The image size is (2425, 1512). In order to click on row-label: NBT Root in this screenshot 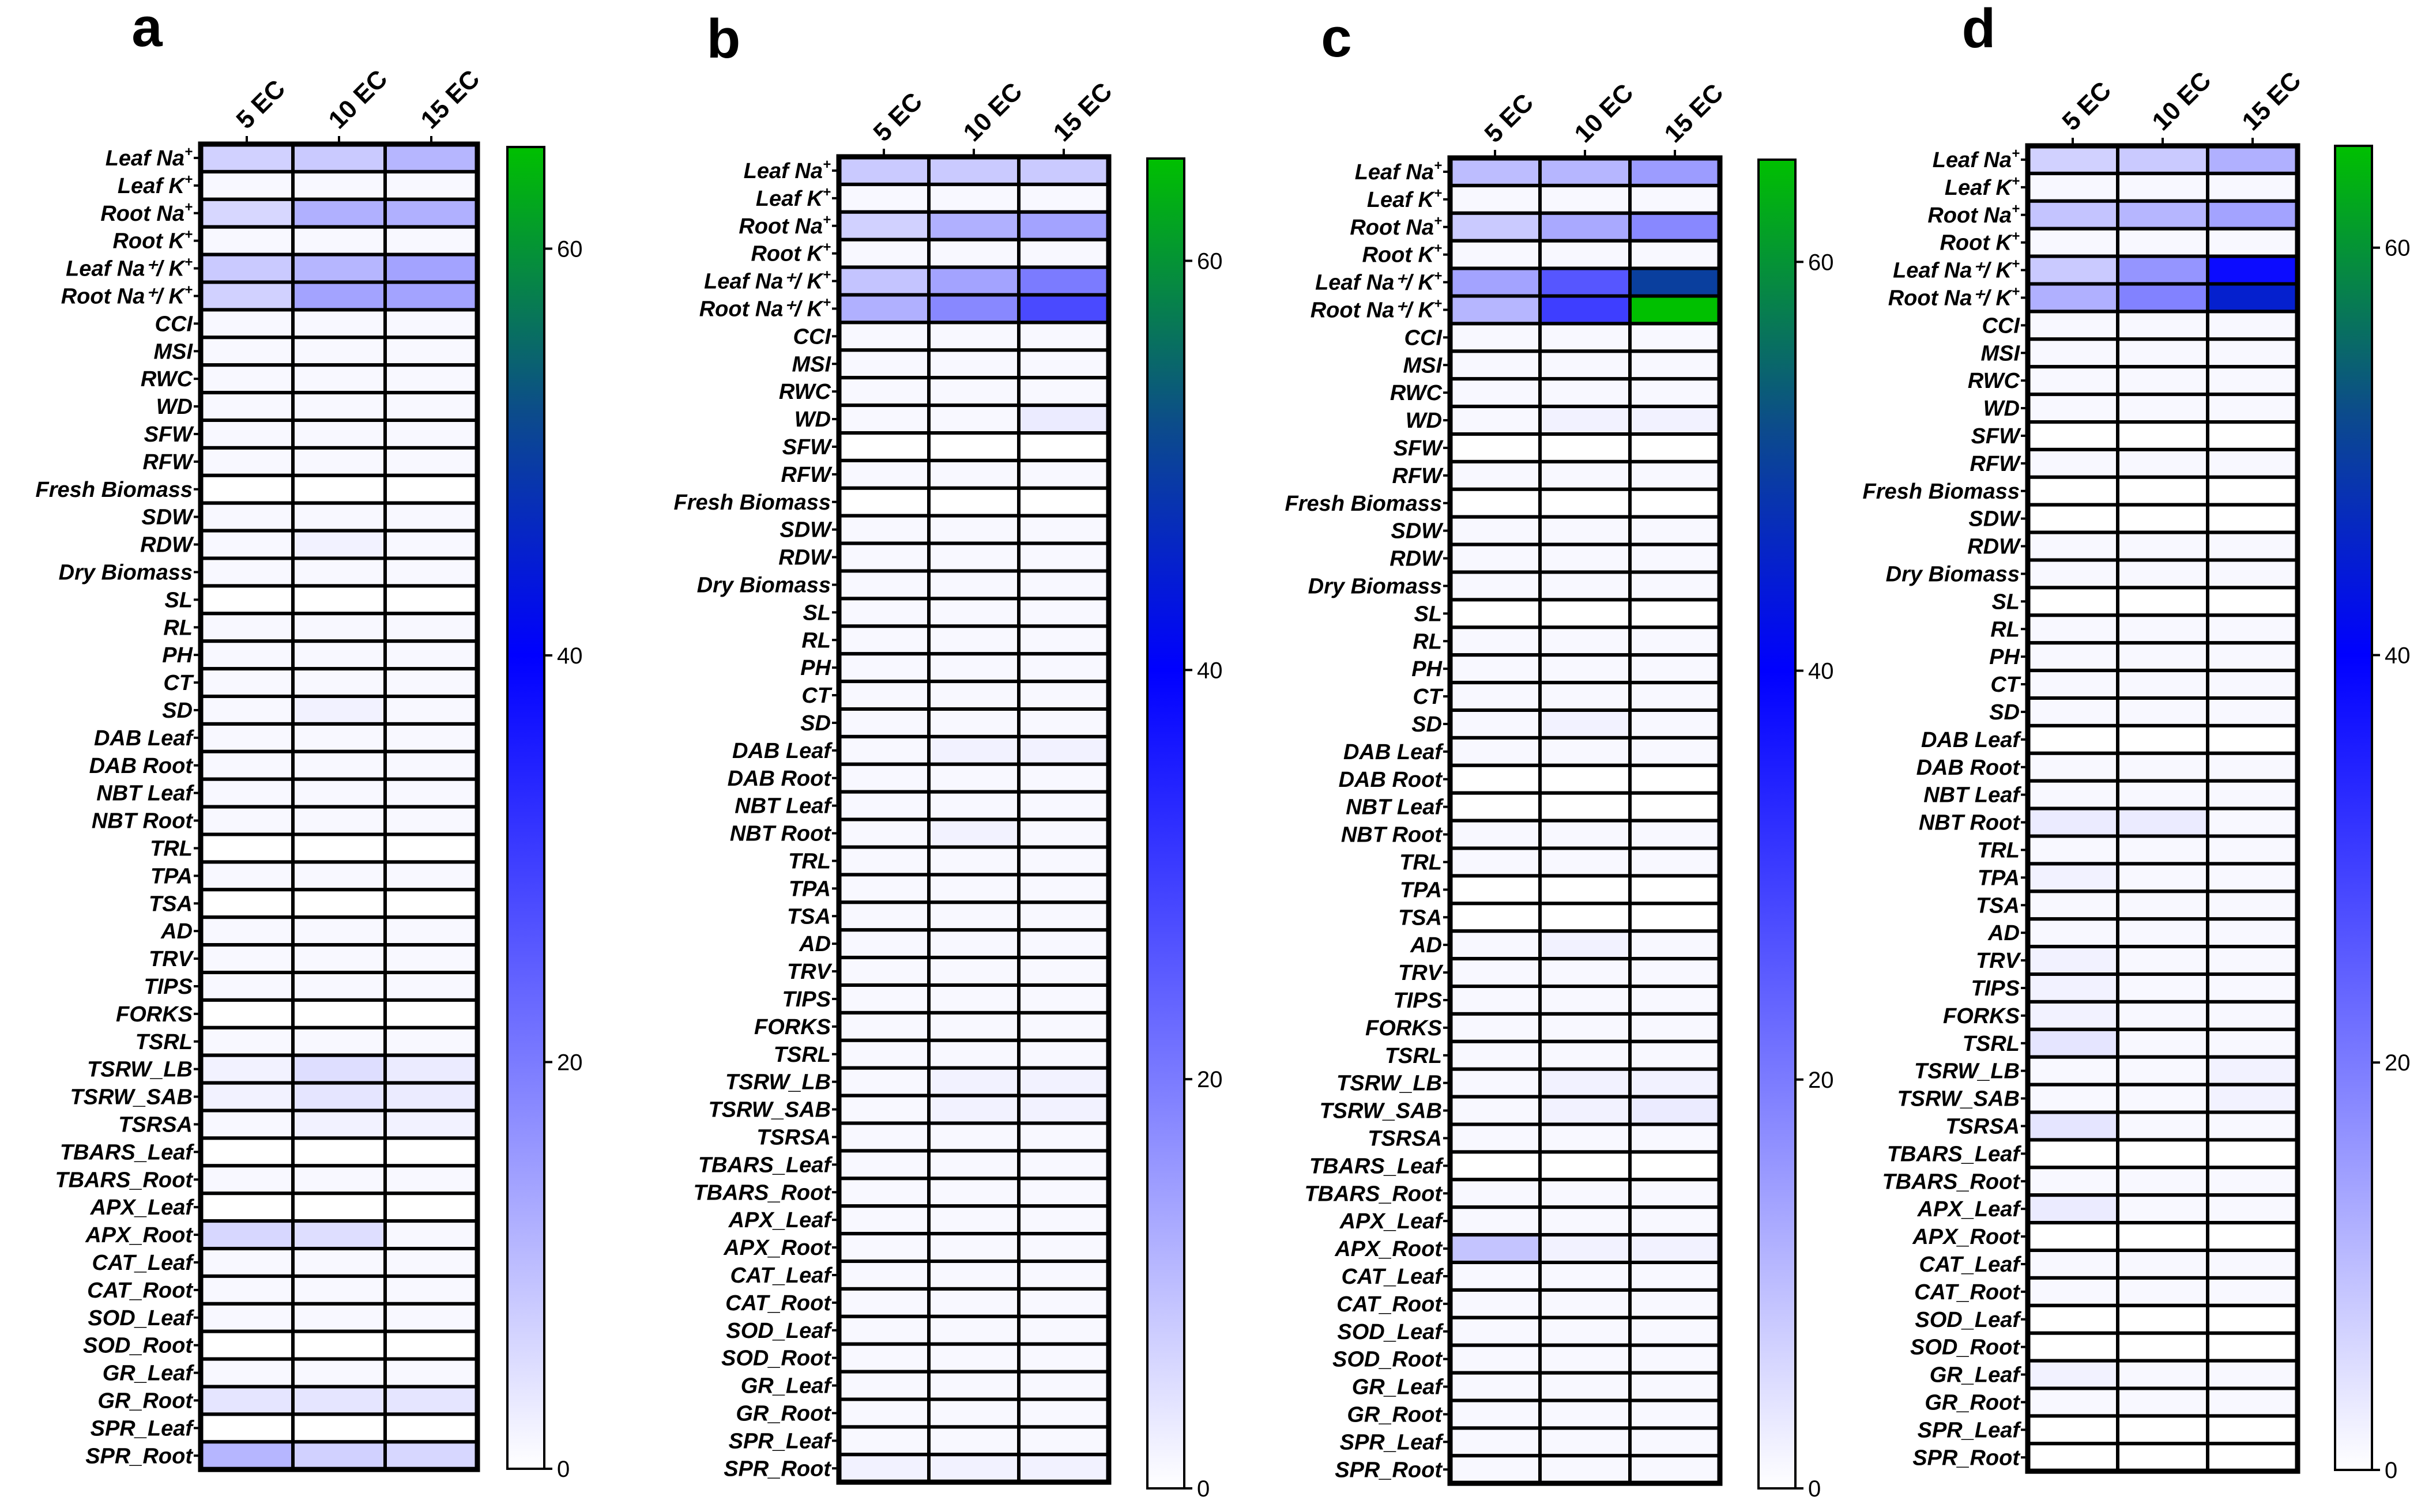, I will do `click(781, 834)`.